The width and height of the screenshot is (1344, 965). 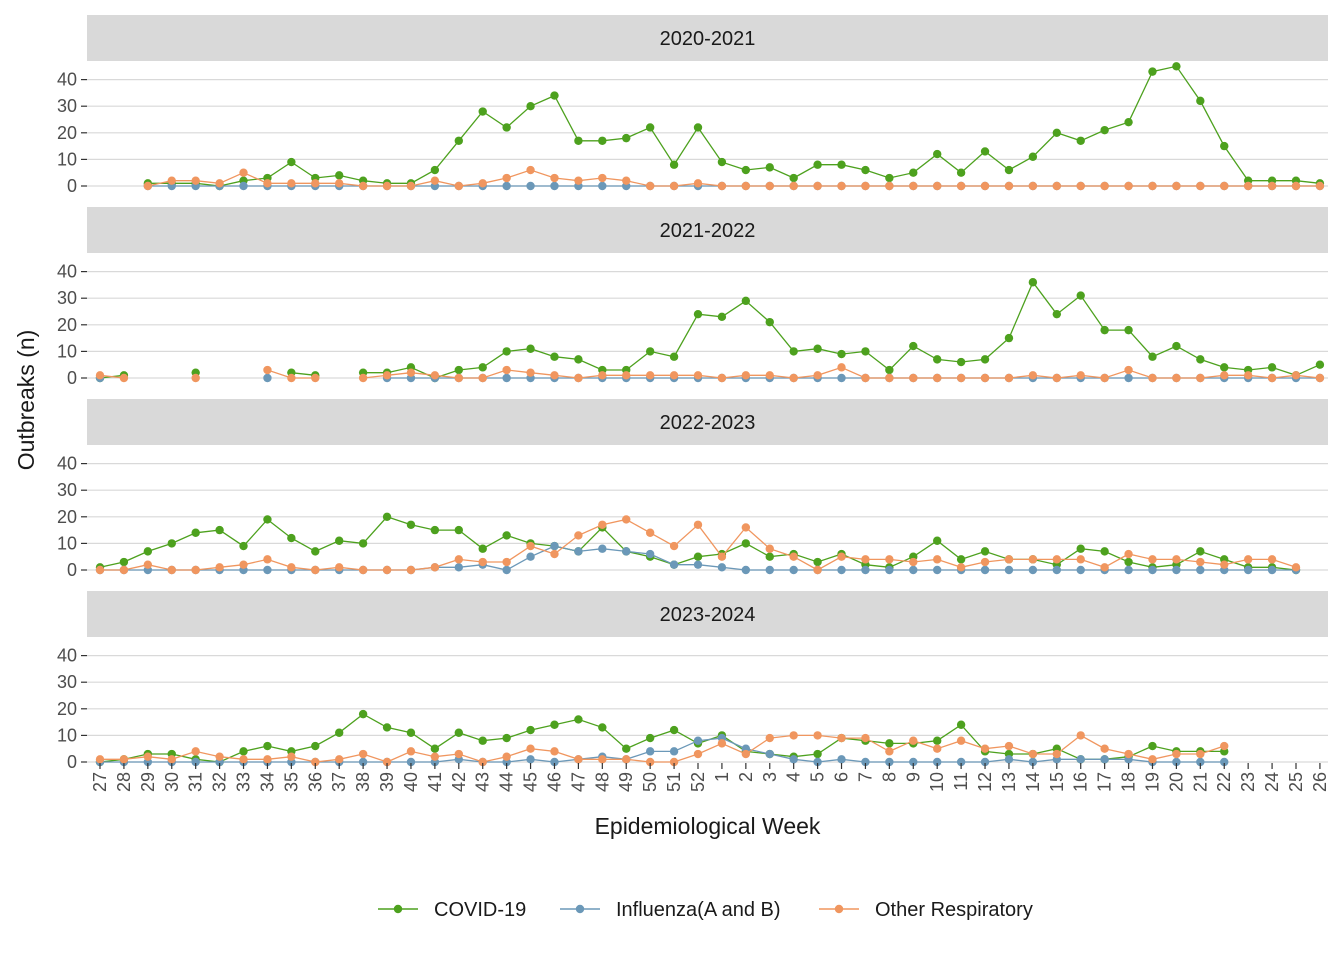 What do you see at coordinates (387, 782) in the screenshot?
I see `x-tick-label: 39` at bounding box center [387, 782].